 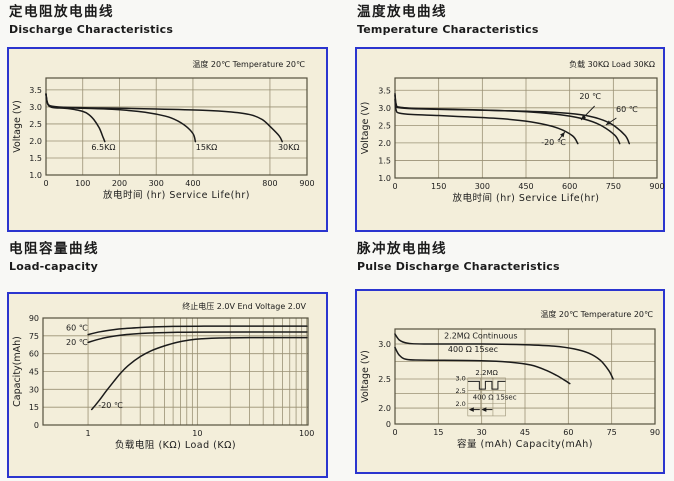 What do you see at coordinates (167, 20) in the screenshot?
I see `section-header: 定电阻放电曲线 Discharge Characteristics` at bounding box center [167, 20].